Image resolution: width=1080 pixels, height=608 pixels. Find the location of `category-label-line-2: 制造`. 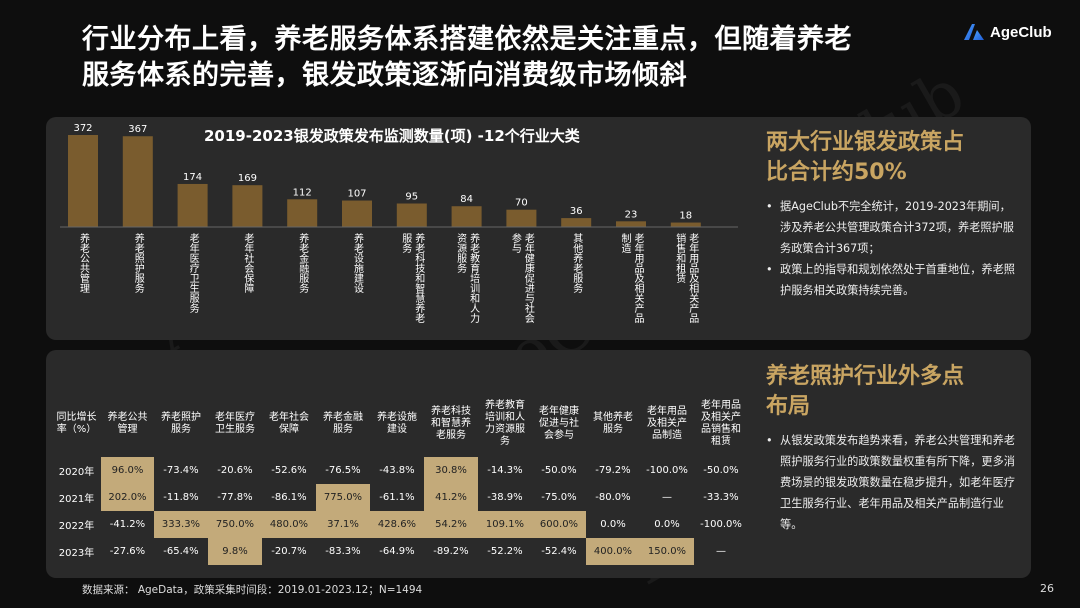

category-label-line-2: 制造 is located at coordinates (624, 243).